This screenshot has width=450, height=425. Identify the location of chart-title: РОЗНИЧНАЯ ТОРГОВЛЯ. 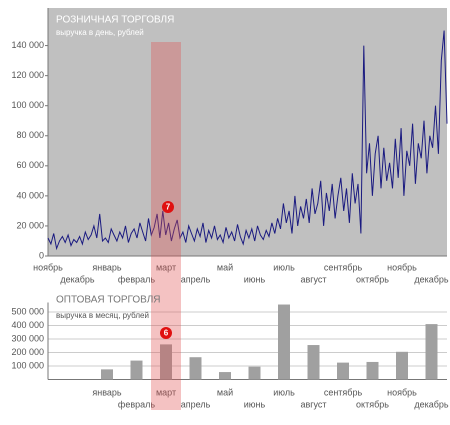
(115, 20).